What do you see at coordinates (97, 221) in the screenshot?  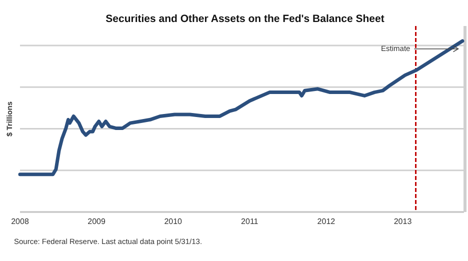 I see `x-tick-label: 2009` at bounding box center [97, 221].